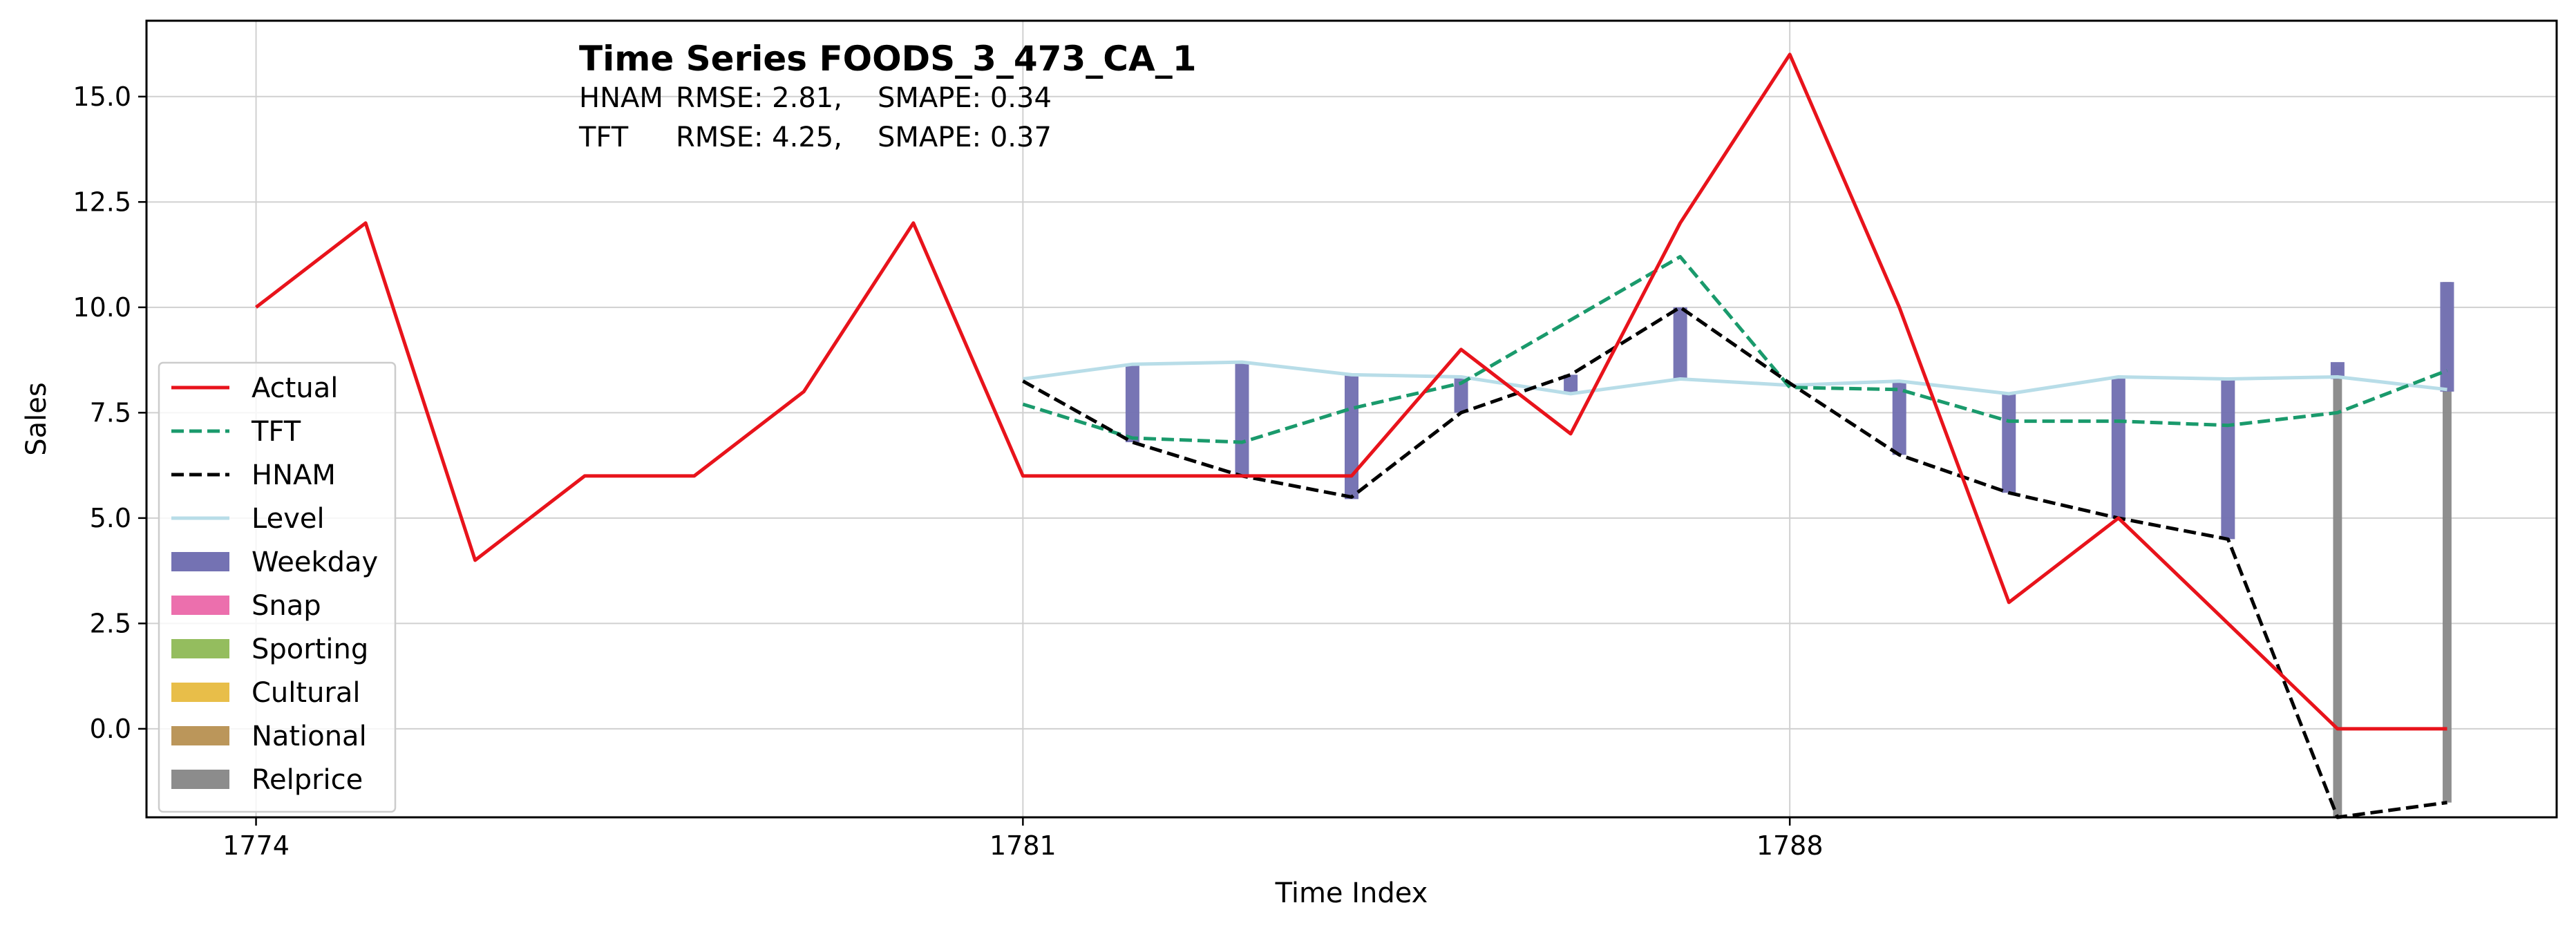  What do you see at coordinates (759, 98) in the screenshot?
I see `hnam-metric-rmse: RMSE: 2.81,` at bounding box center [759, 98].